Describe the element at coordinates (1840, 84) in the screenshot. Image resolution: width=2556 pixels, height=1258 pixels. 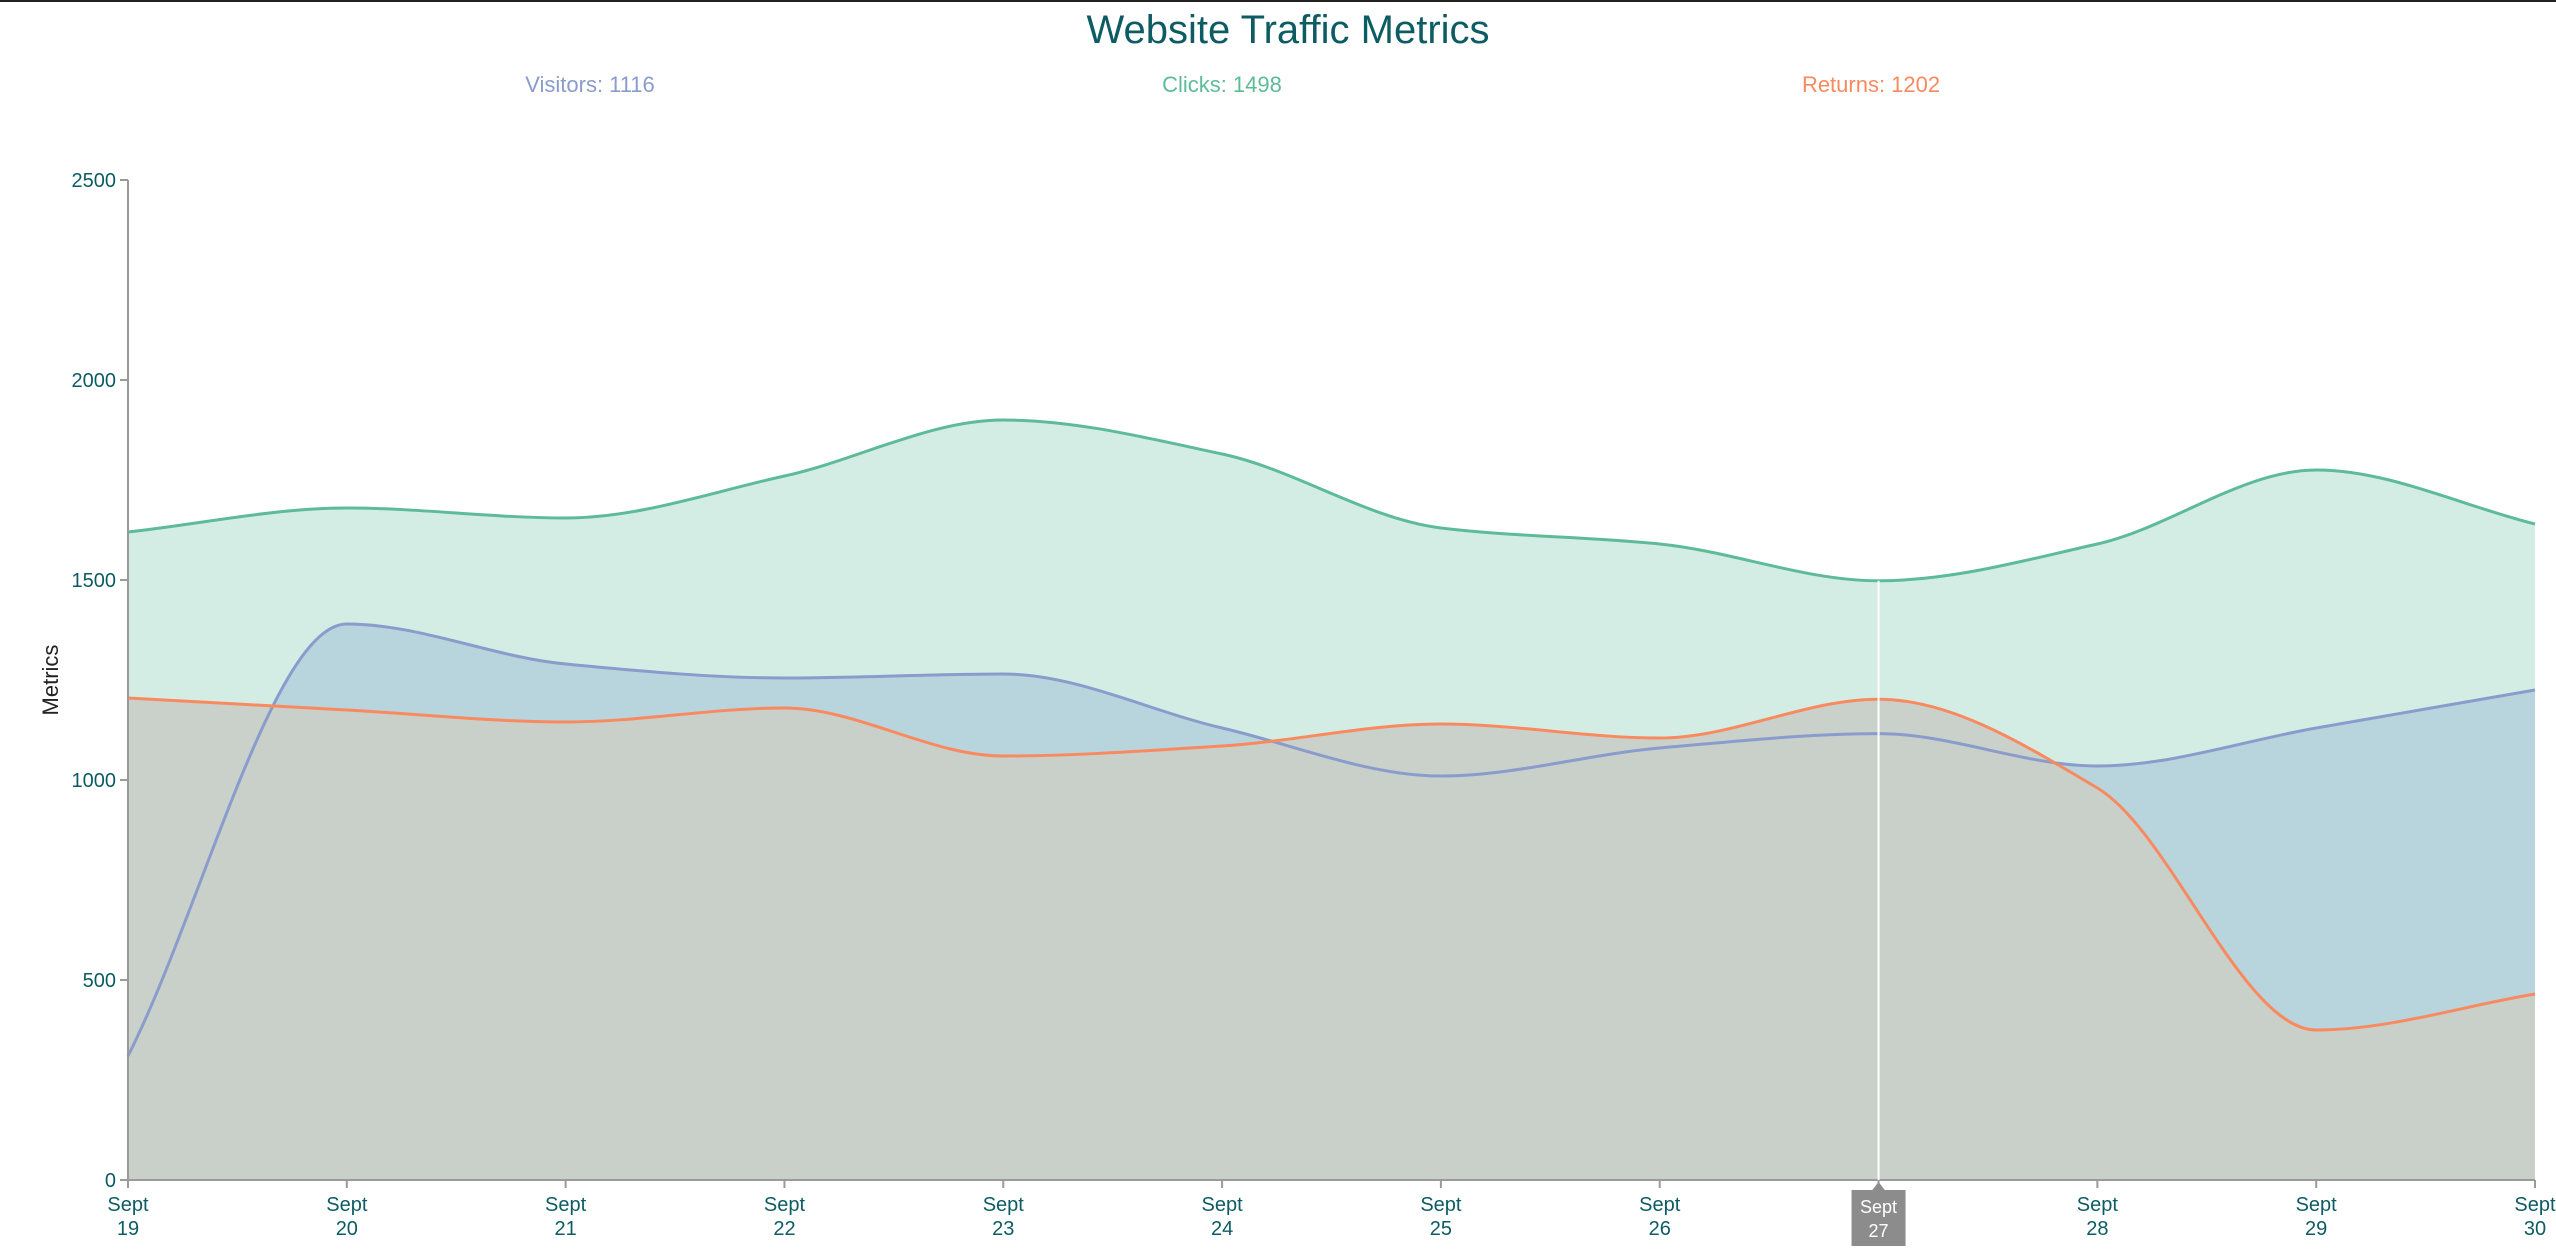
I see `legend-returns-label: Returns` at that location.